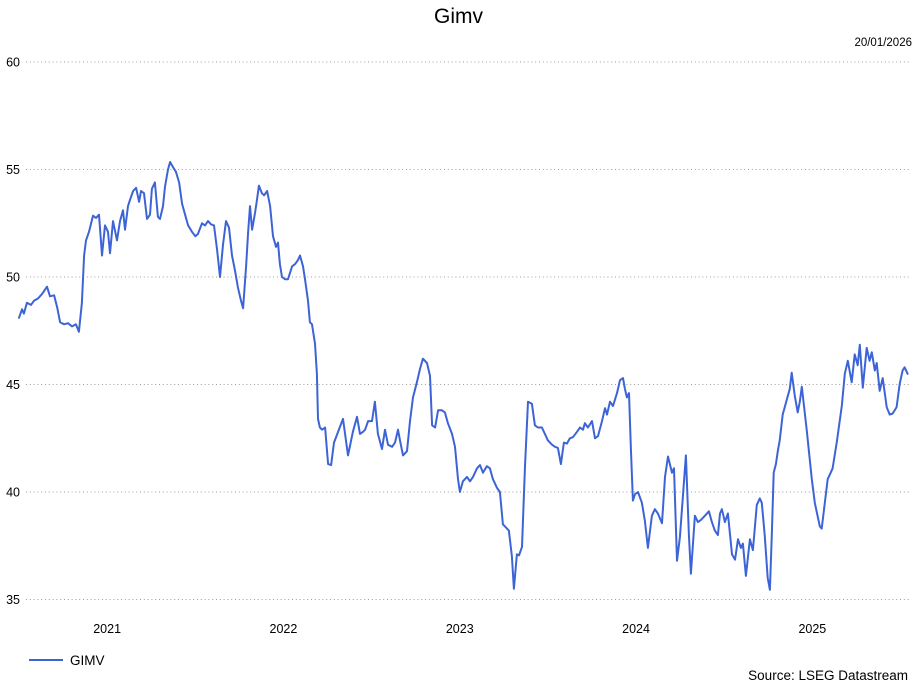  What do you see at coordinates (13, 600) in the screenshot?
I see `y-tick-label-35: 35` at bounding box center [13, 600].